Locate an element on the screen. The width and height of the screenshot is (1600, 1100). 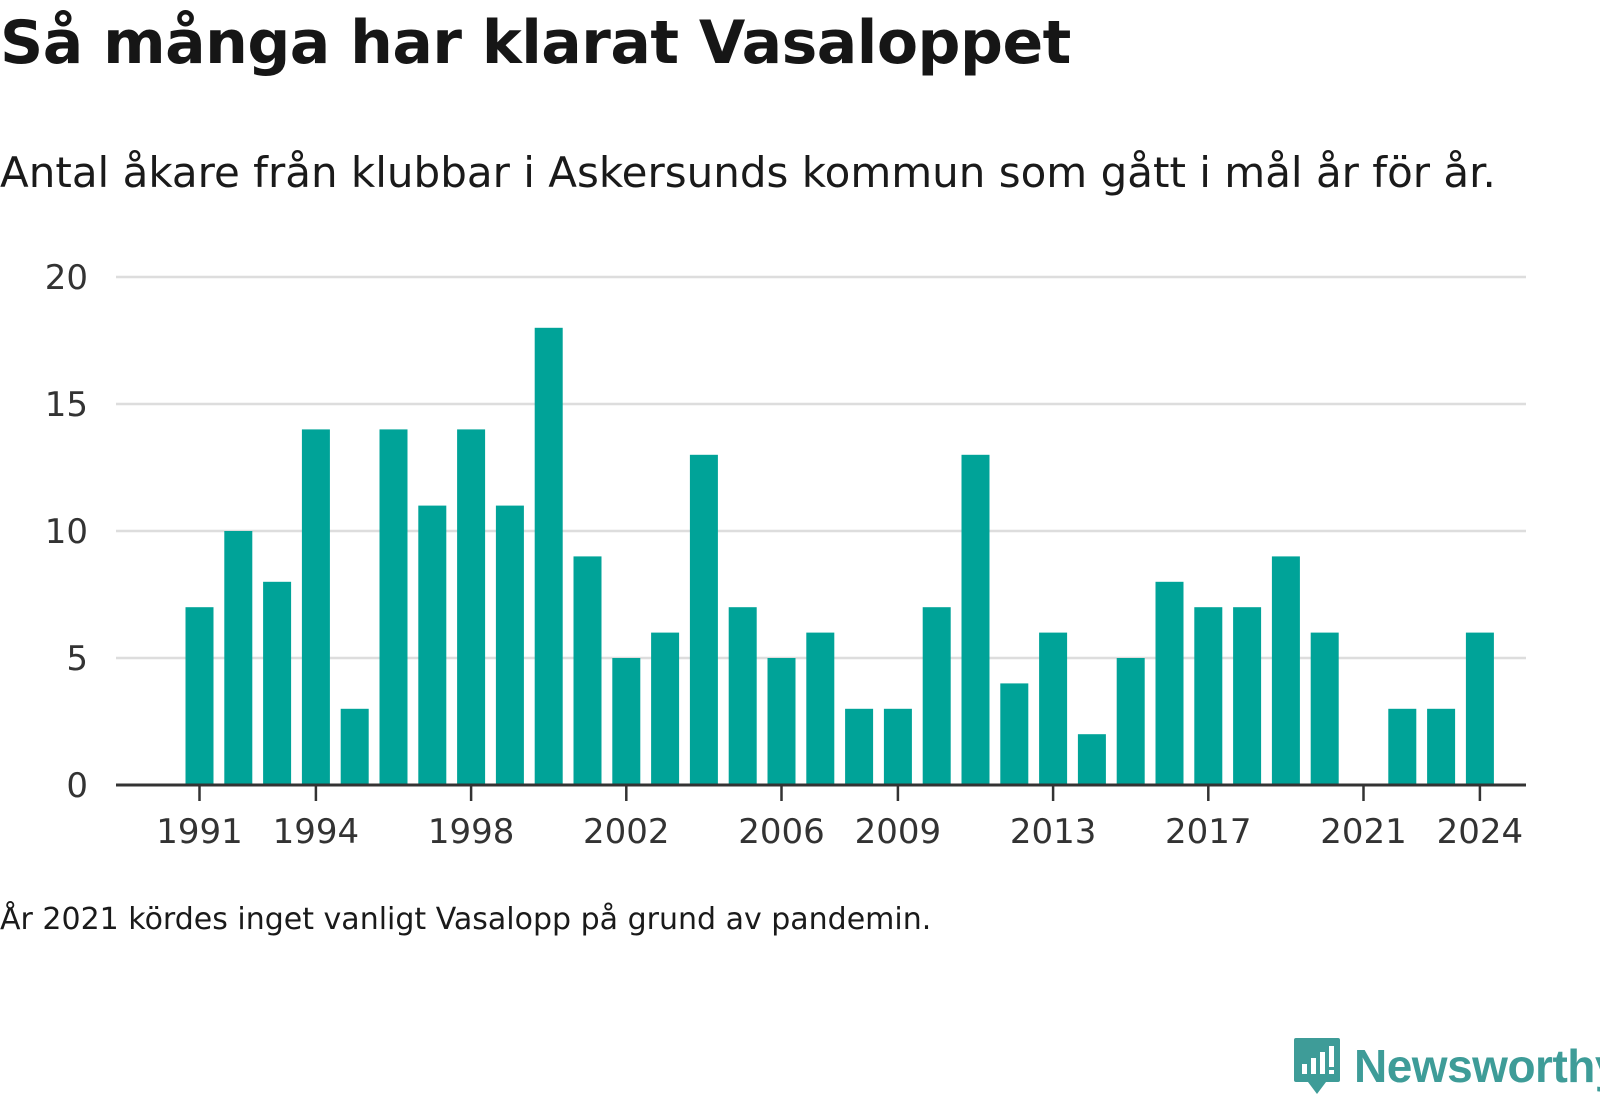
x-tick-label: 1994 is located at coordinates (316, 832).